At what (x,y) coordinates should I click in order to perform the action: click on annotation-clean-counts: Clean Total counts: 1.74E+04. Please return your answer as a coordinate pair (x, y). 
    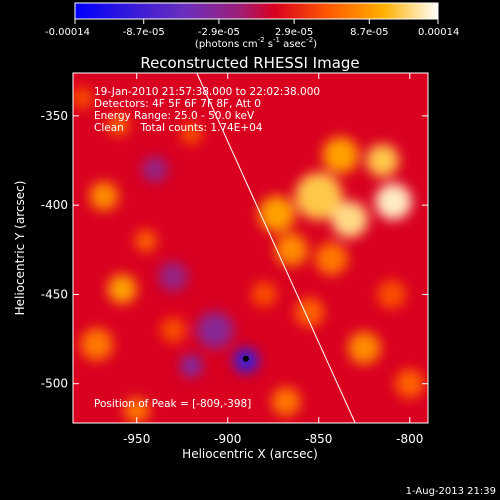
    Looking at the image, I should click on (178, 128).